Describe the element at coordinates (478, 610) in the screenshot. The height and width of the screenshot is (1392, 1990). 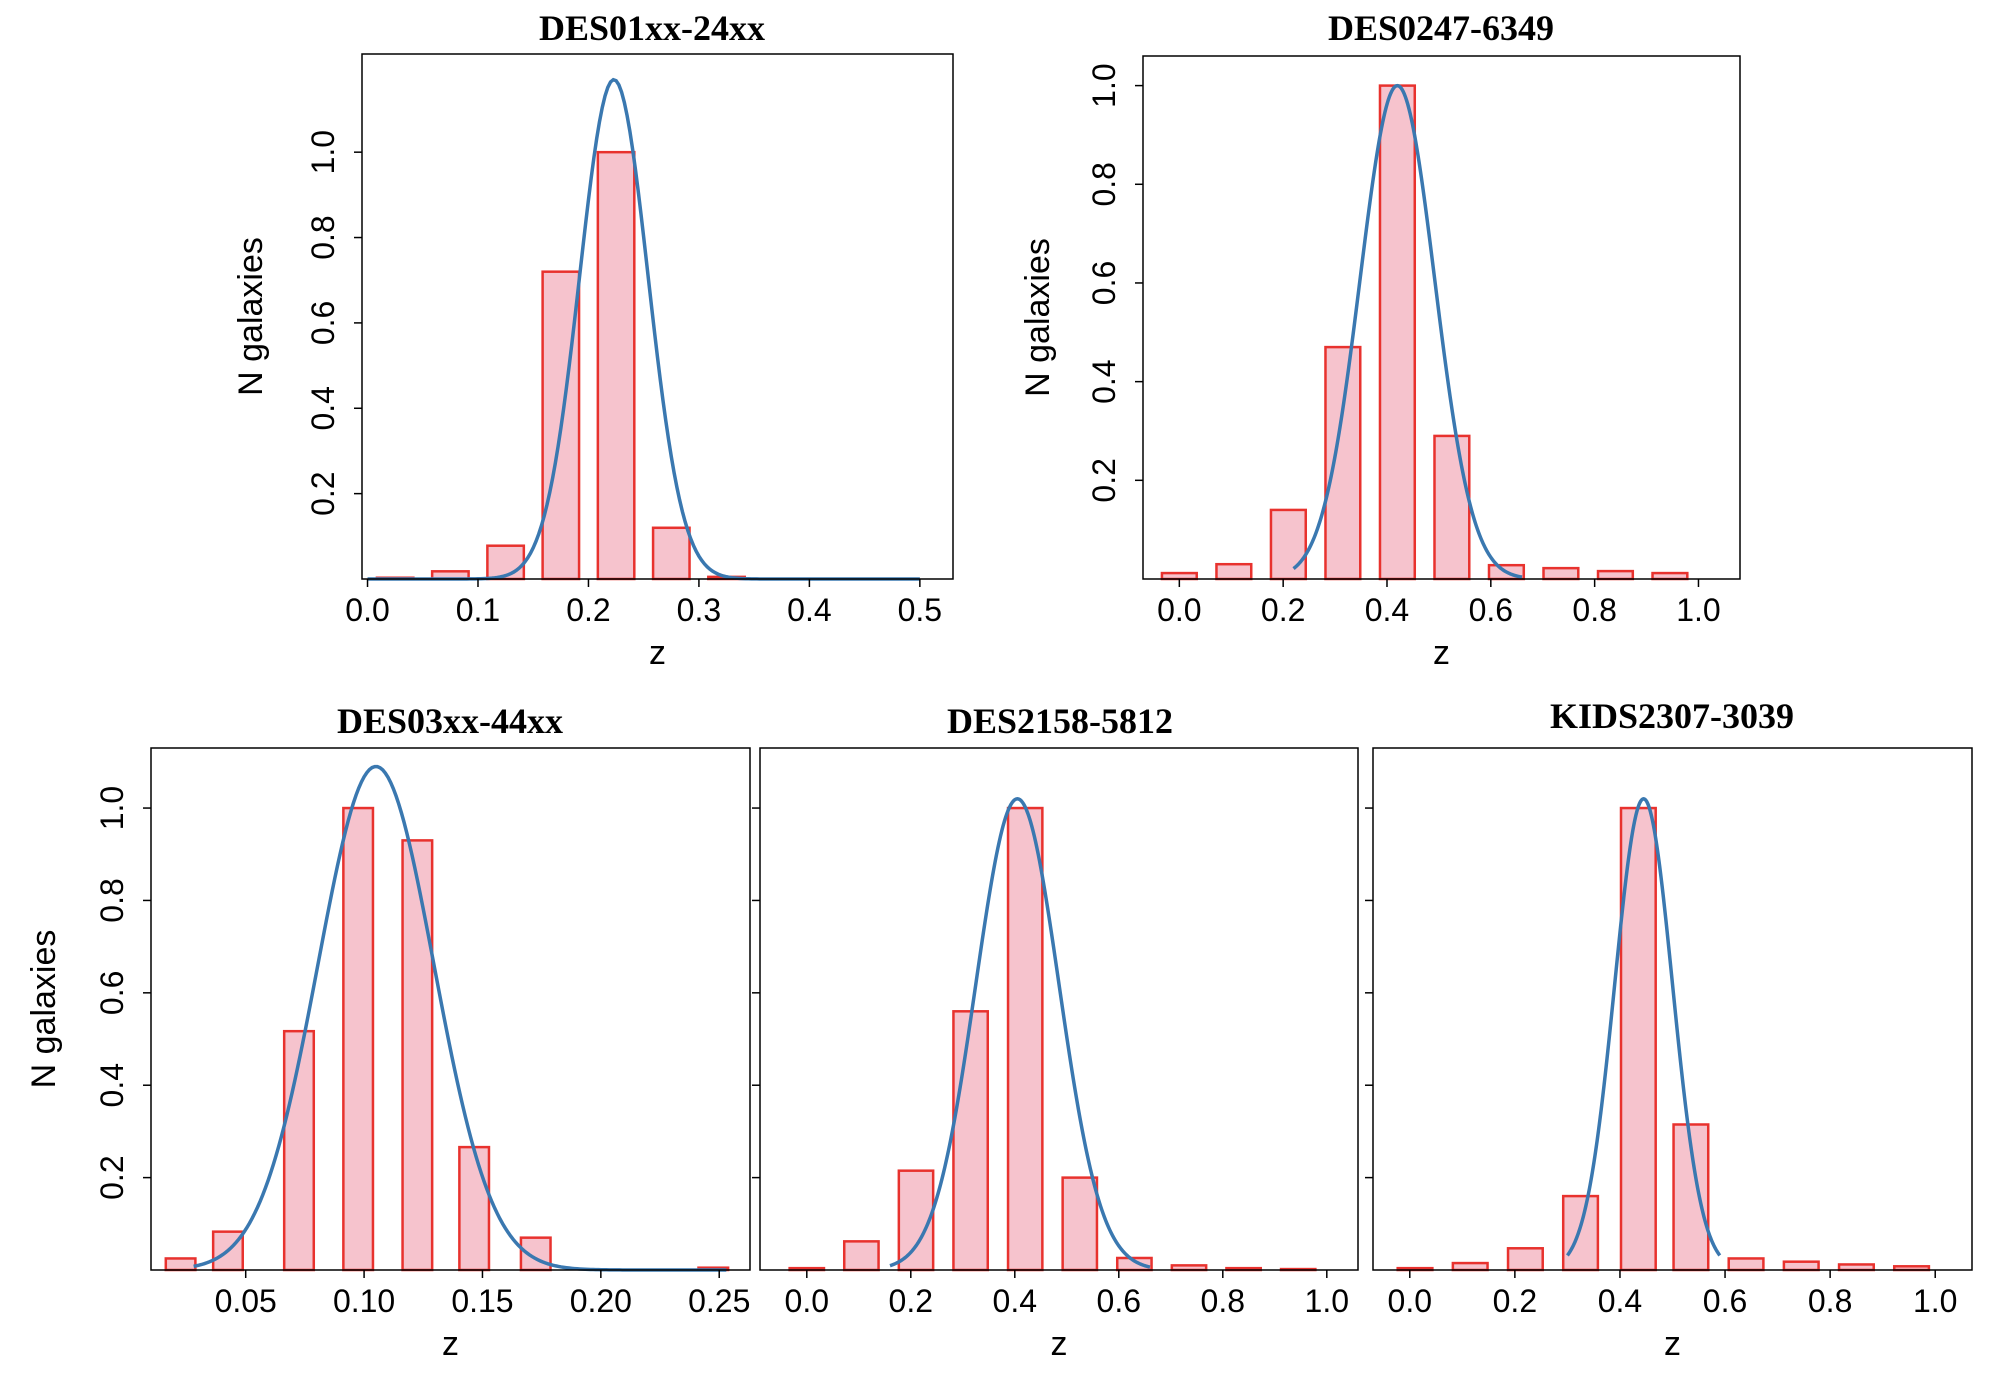
I see `x-tick-label: 0.1` at that location.